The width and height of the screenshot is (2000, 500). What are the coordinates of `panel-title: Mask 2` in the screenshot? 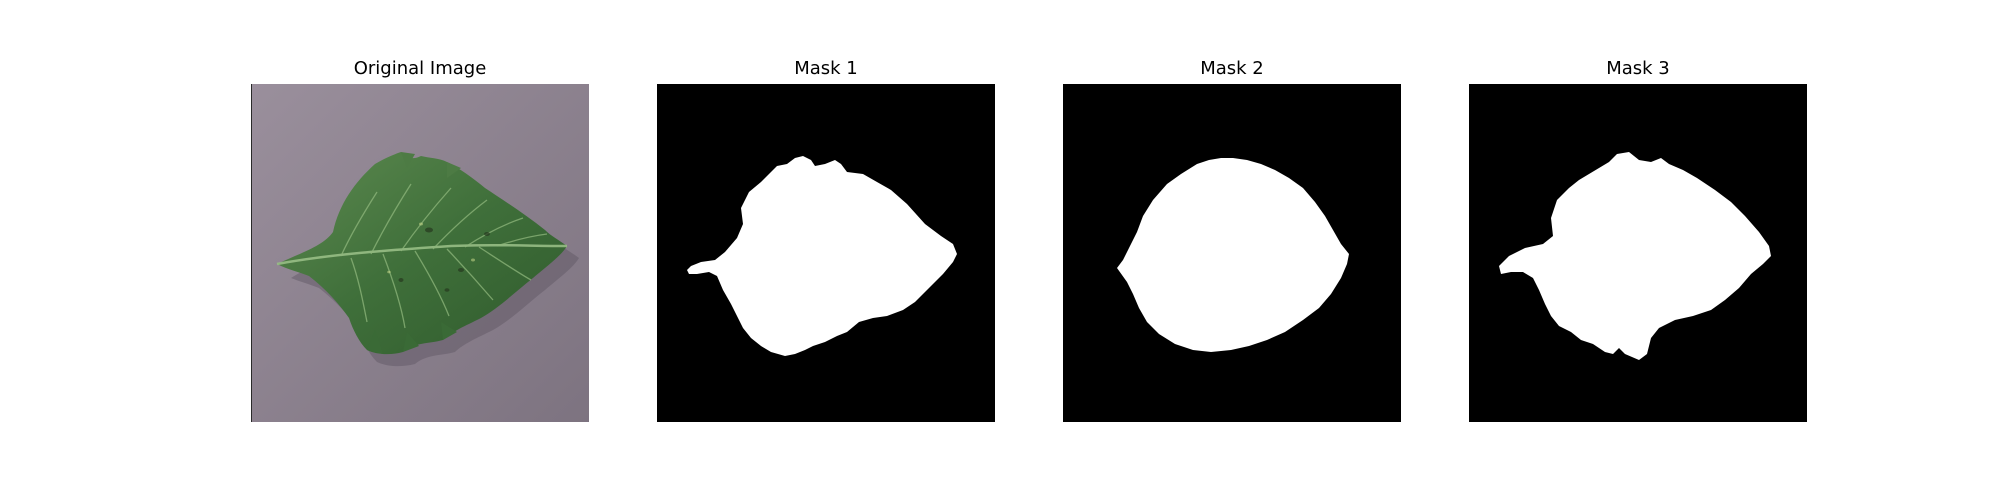 It's located at (1232, 68).